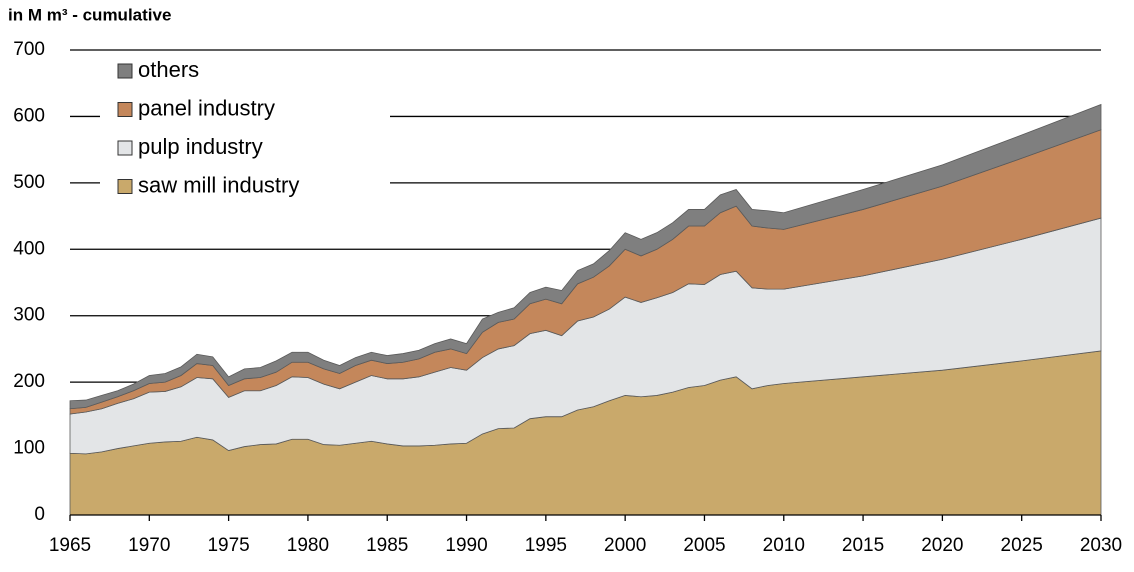 This screenshot has width=1134, height=572. What do you see at coordinates (206, 107) in the screenshot?
I see `legend-label: panel industry` at bounding box center [206, 107].